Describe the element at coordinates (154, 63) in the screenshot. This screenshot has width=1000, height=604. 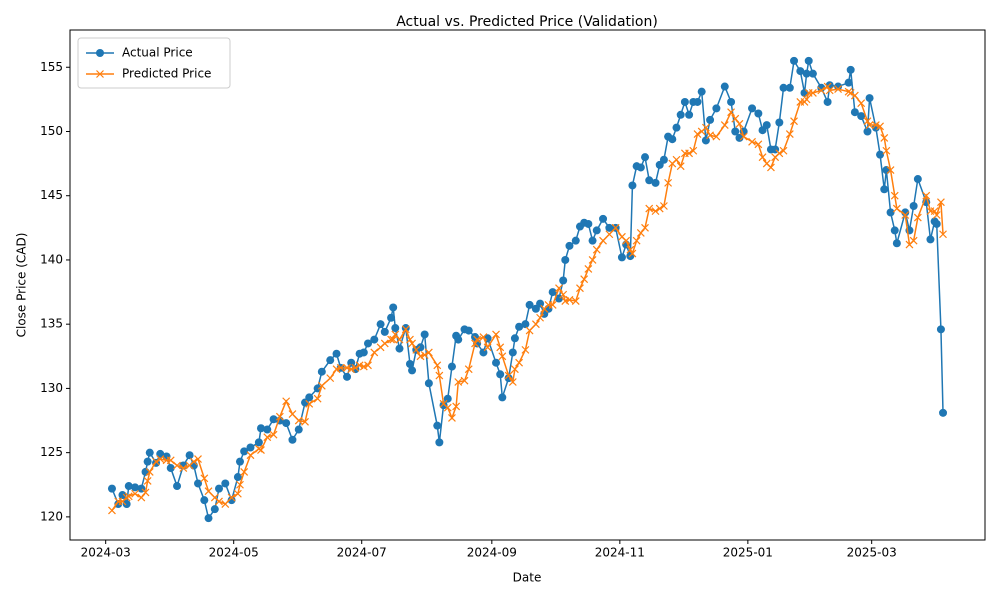
I see `legend-box` at that location.